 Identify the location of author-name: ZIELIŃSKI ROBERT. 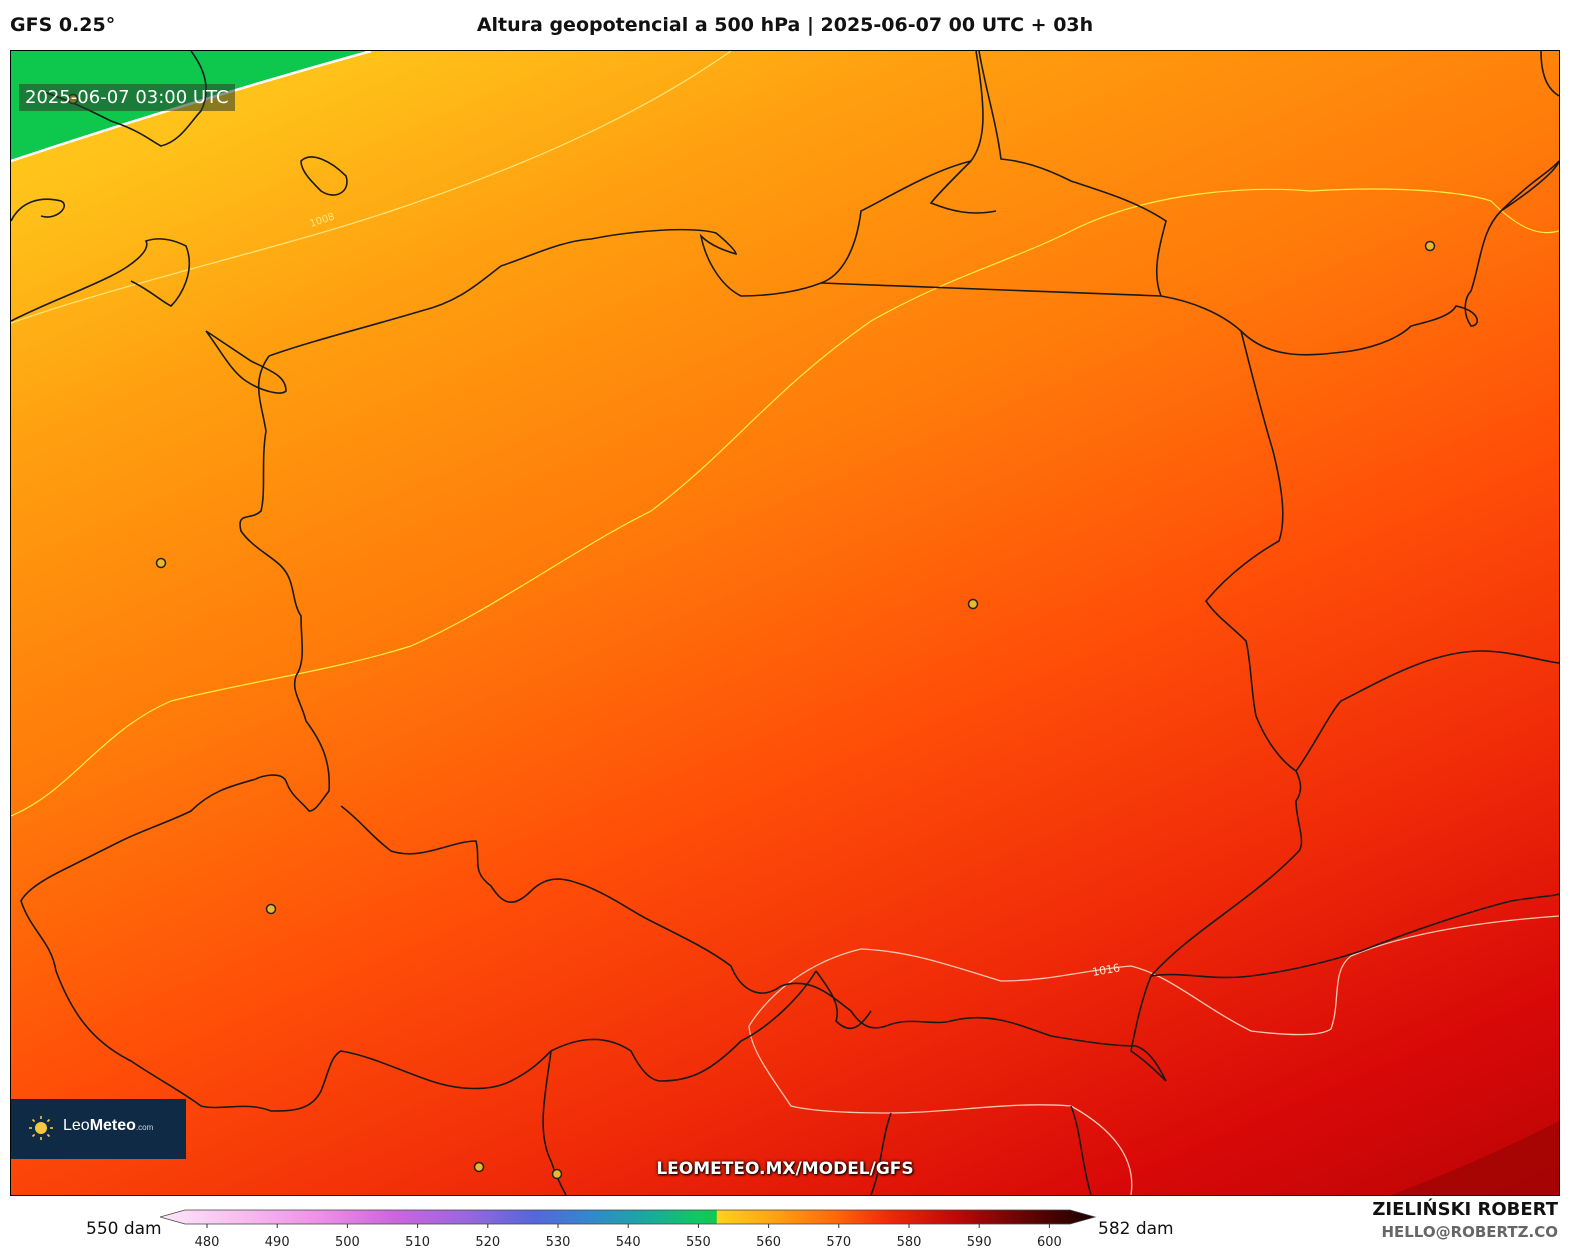
(1465, 1209).